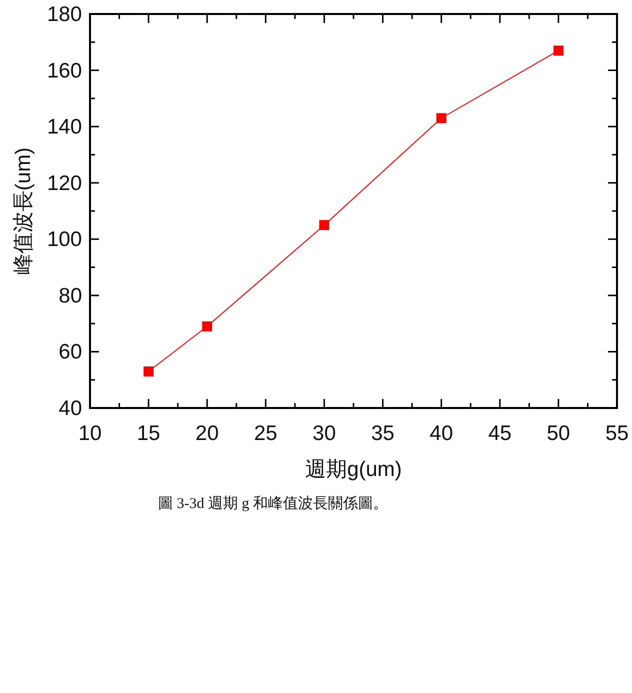 The width and height of the screenshot is (632, 693). What do you see at coordinates (148, 433) in the screenshot?
I see `x-tick-label: 15` at bounding box center [148, 433].